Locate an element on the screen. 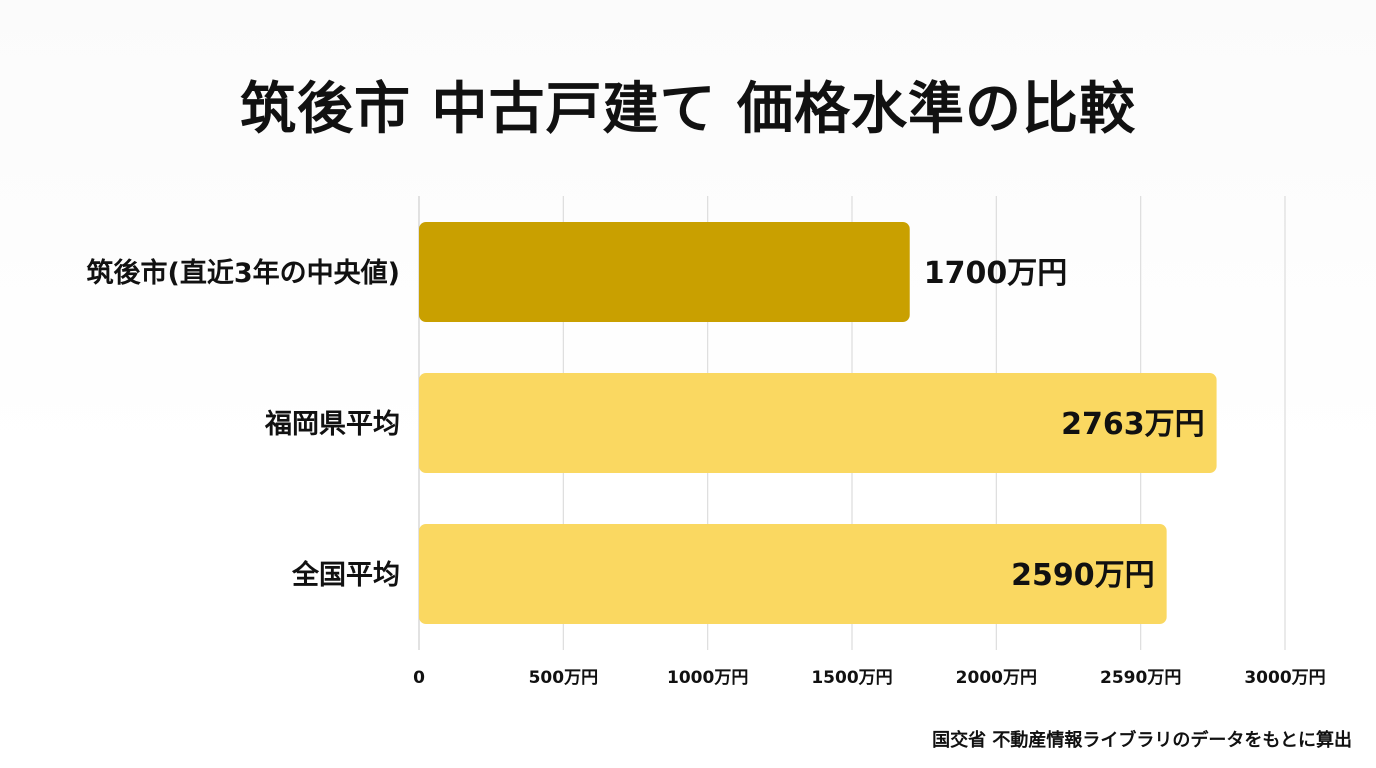  x-axis-tick-labels: 0 500万円 1000万円 1500万円 2000万円 2590万円 3000万円 is located at coordinates (869, 678).